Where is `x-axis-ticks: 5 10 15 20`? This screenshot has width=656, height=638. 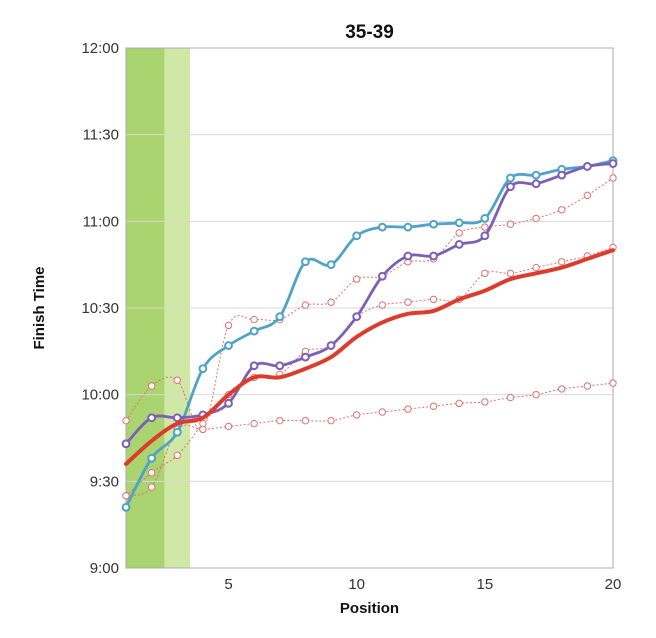 x-axis-ticks: 5 10 15 20 is located at coordinates (422, 584).